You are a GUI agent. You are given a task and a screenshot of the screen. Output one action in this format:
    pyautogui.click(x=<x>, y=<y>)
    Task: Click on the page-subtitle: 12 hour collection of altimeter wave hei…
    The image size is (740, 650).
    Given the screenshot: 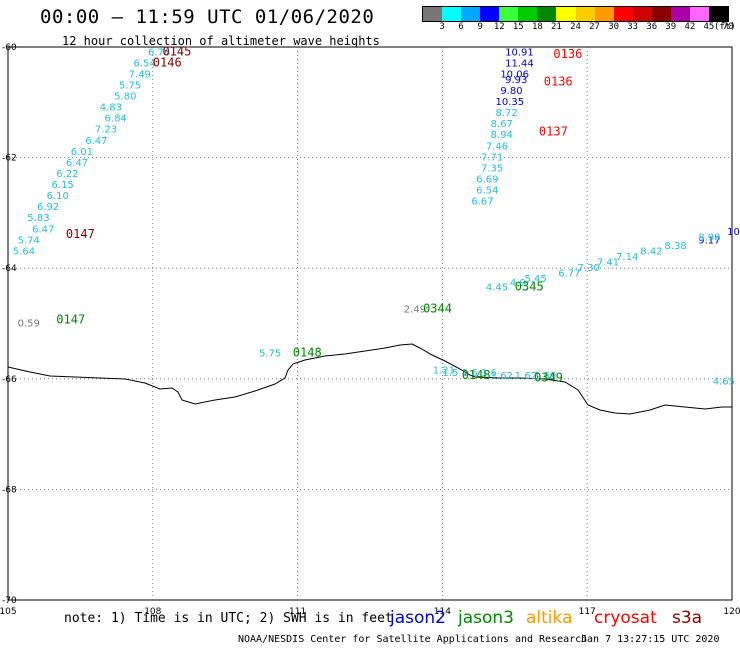 What is the action you would take?
    pyautogui.click(x=221, y=41)
    